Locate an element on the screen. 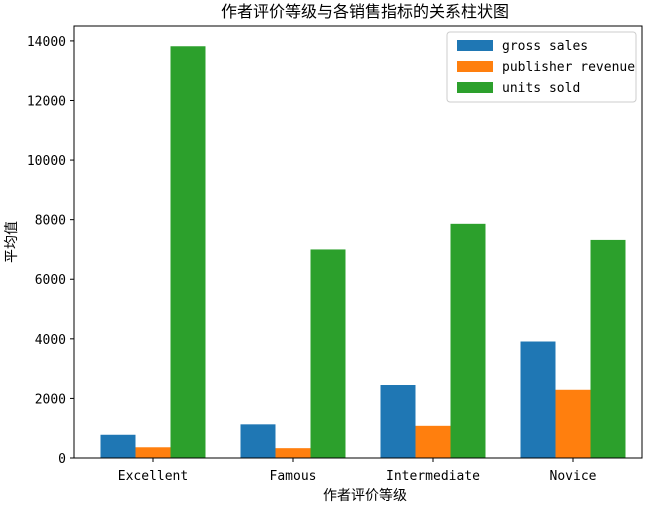 The image size is (655, 505). x-tick-label: Intermediate is located at coordinates (433, 476).